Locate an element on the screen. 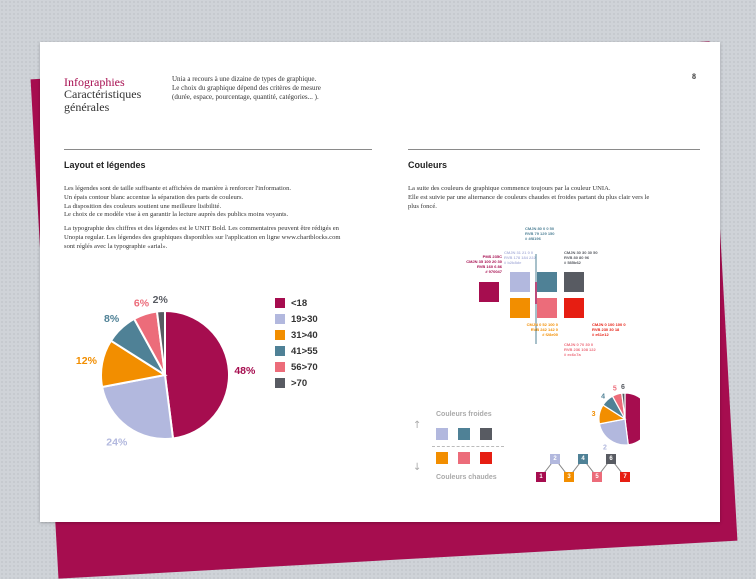 This screenshot has height=579, width=756. code-red: CMJN 0 100 100 0 RVB 230 30 18 # e61e12 is located at coordinates (609, 329).